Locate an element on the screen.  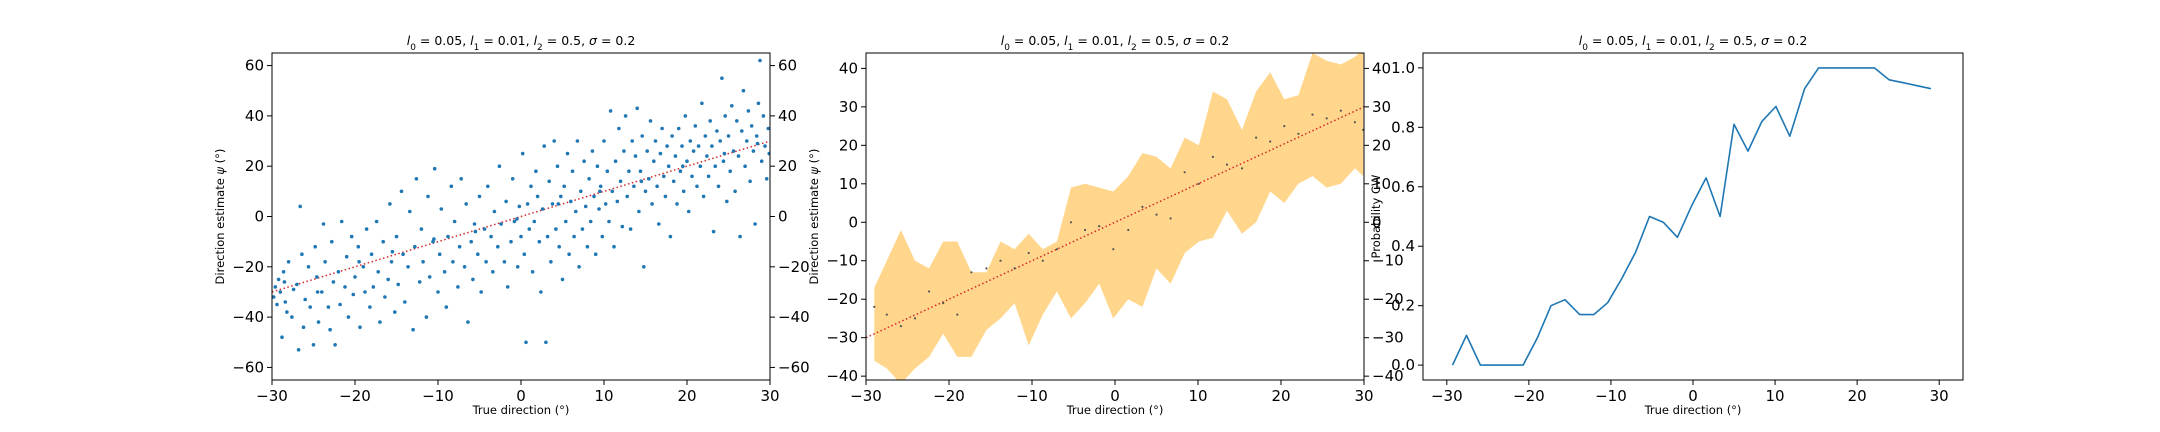
x-tick-label: 0 is located at coordinates (521, 396).